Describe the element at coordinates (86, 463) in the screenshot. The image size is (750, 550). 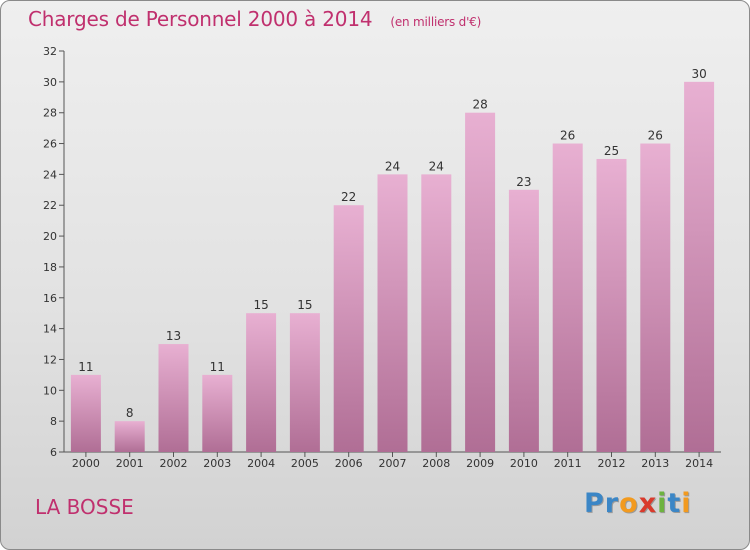
I see `x-tick-label: 2000` at that location.